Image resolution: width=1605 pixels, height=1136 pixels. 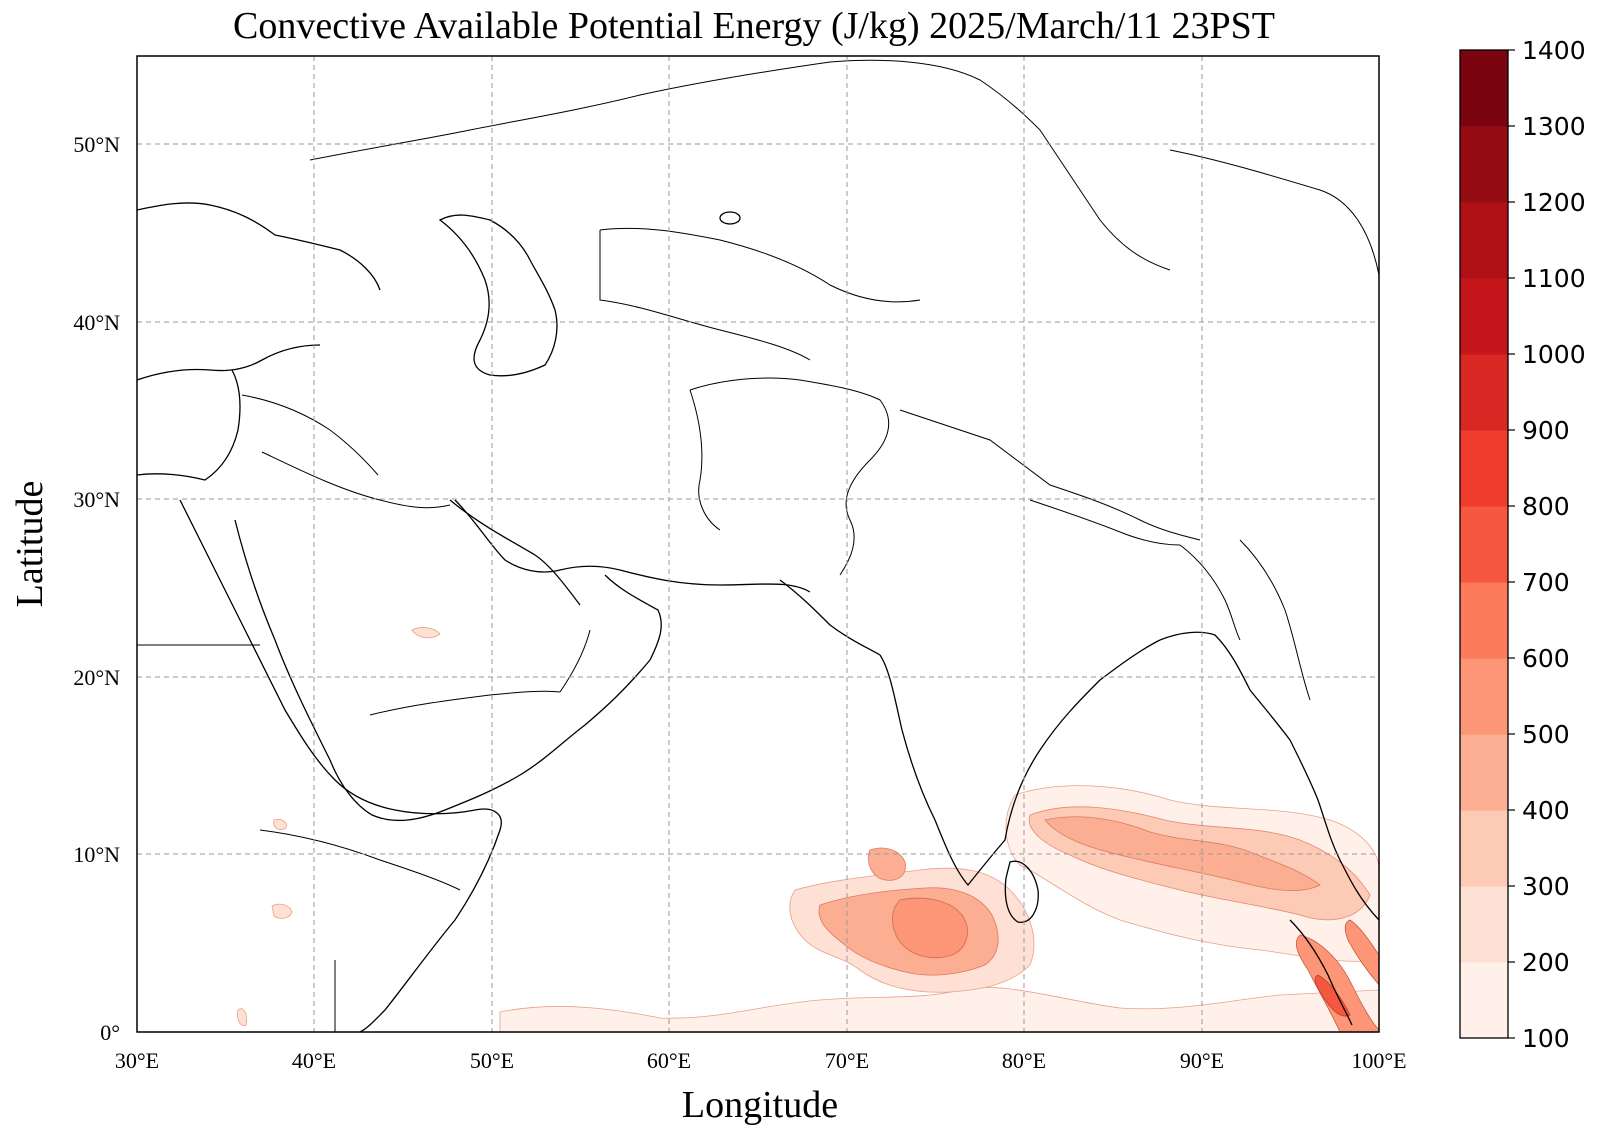 I want to click on colorbar-label-800: 800, so click(x=1546, y=506).